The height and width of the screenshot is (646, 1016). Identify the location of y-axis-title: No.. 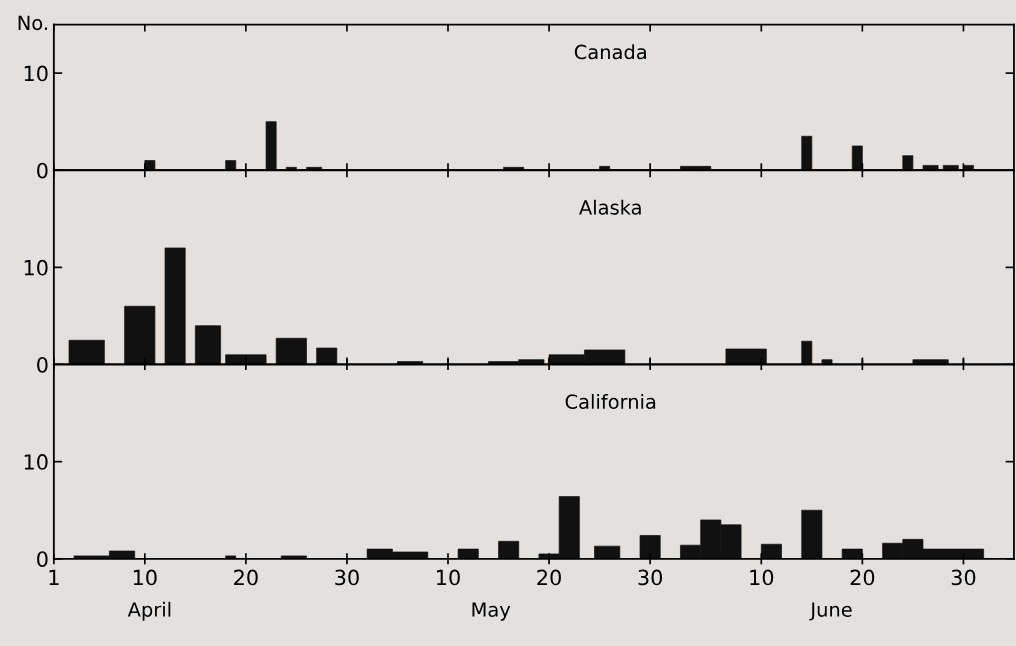
(32, 23).